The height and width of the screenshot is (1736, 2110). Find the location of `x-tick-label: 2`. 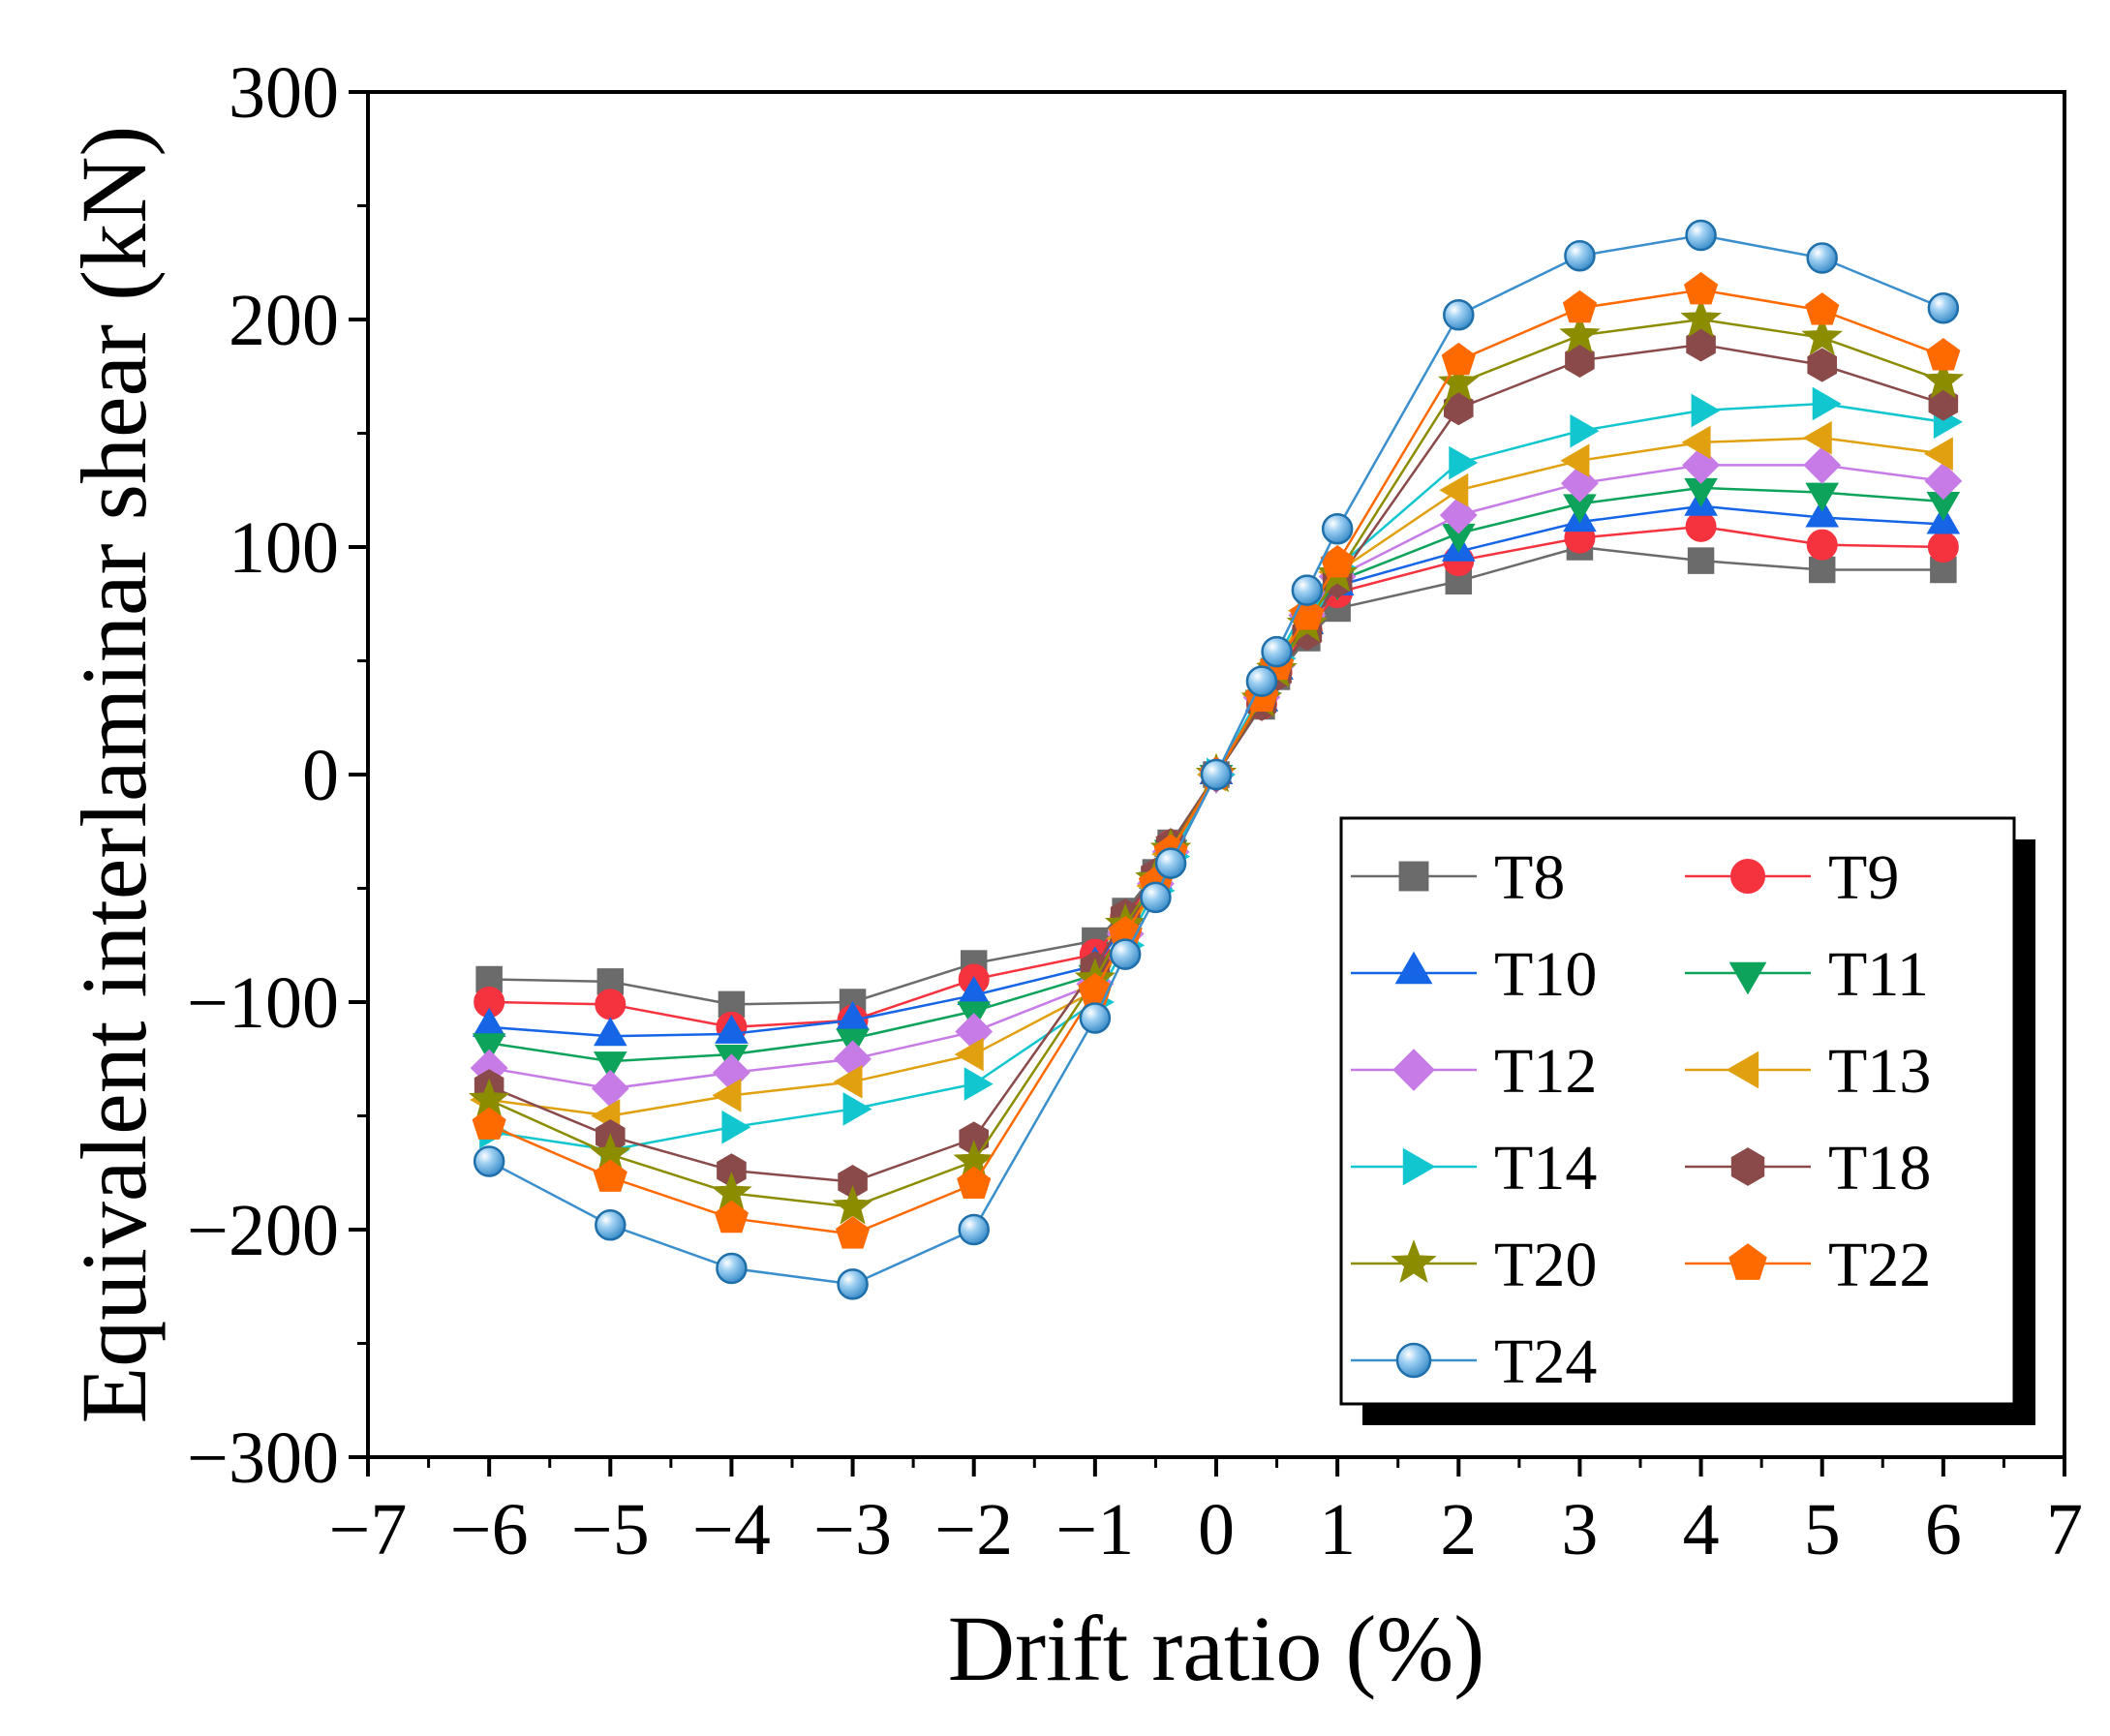

x-tick-label: 2 is located at coordinates (1458, 1529).